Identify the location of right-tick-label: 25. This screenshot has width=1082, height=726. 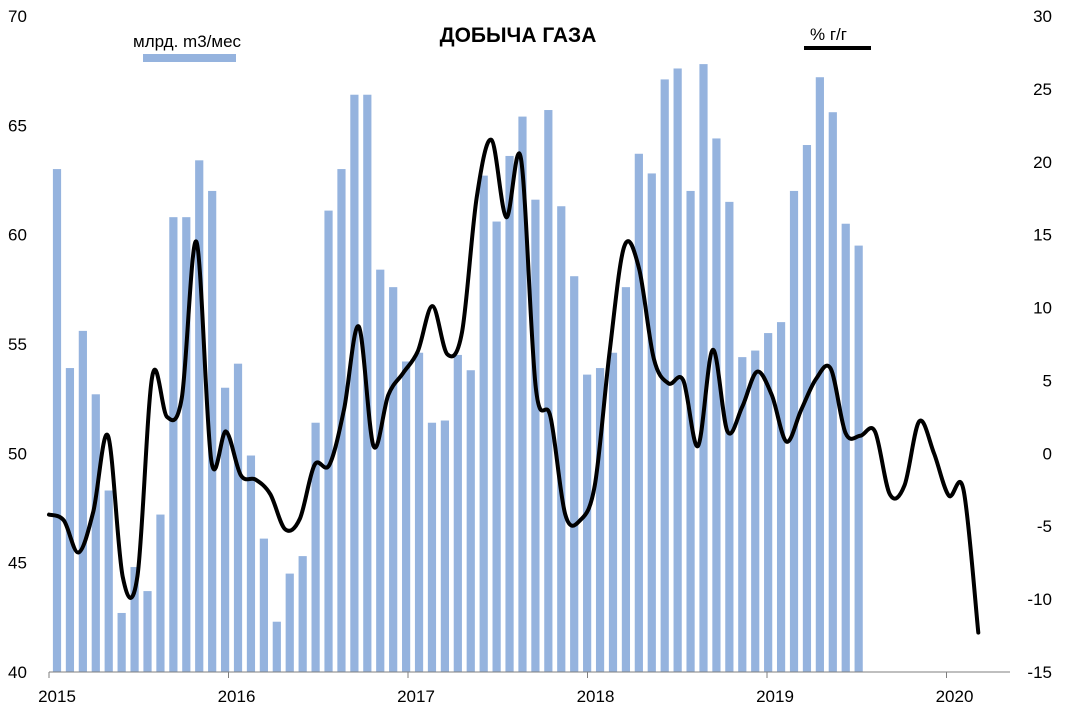
(1042, 89).